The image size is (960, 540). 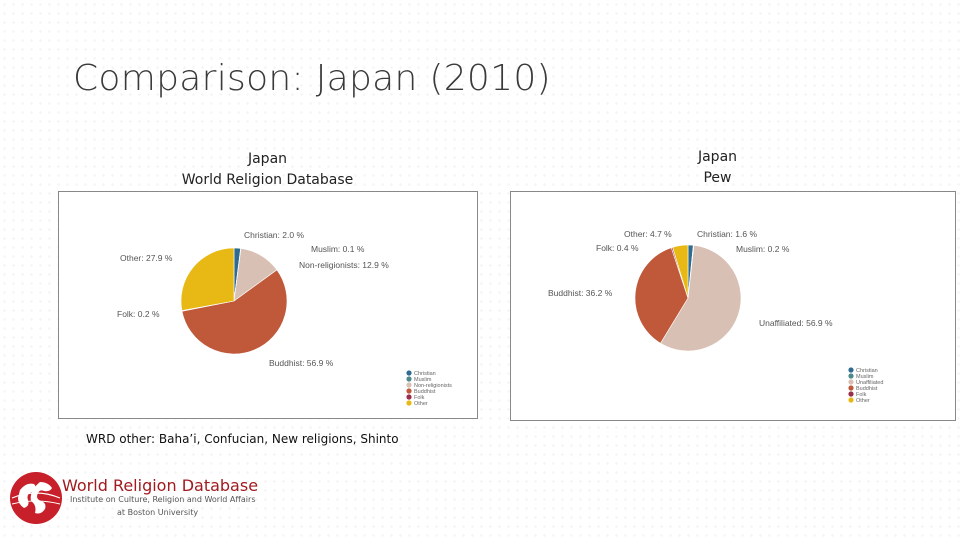 I want to click on pew-heading-line-2: Pew, so click(x=717, y=178).